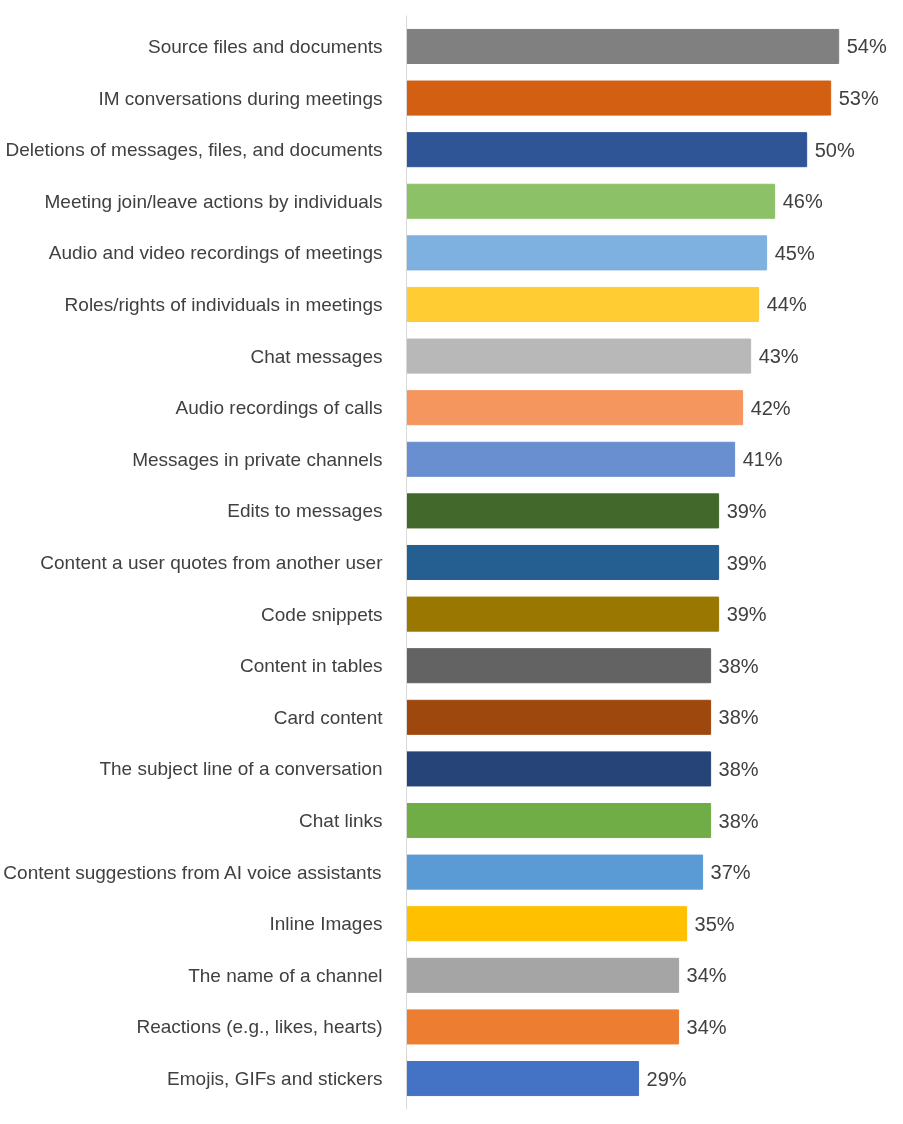 The image size is (903, 1124). What do you see at coordinates (714, 923) in the screenshot?
I see `data-label: 35%` at bounding box center [714, 923].